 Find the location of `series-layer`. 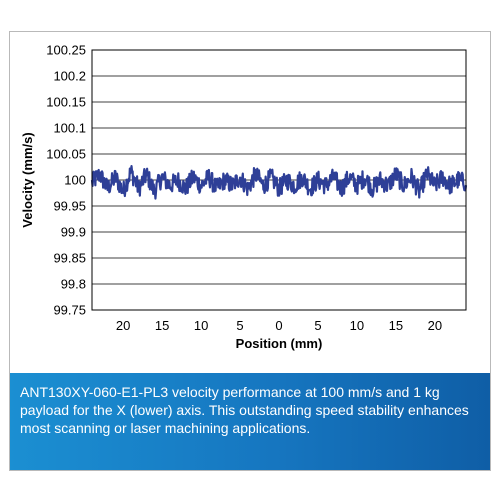

series-layer is located at coordinates (279, 182).